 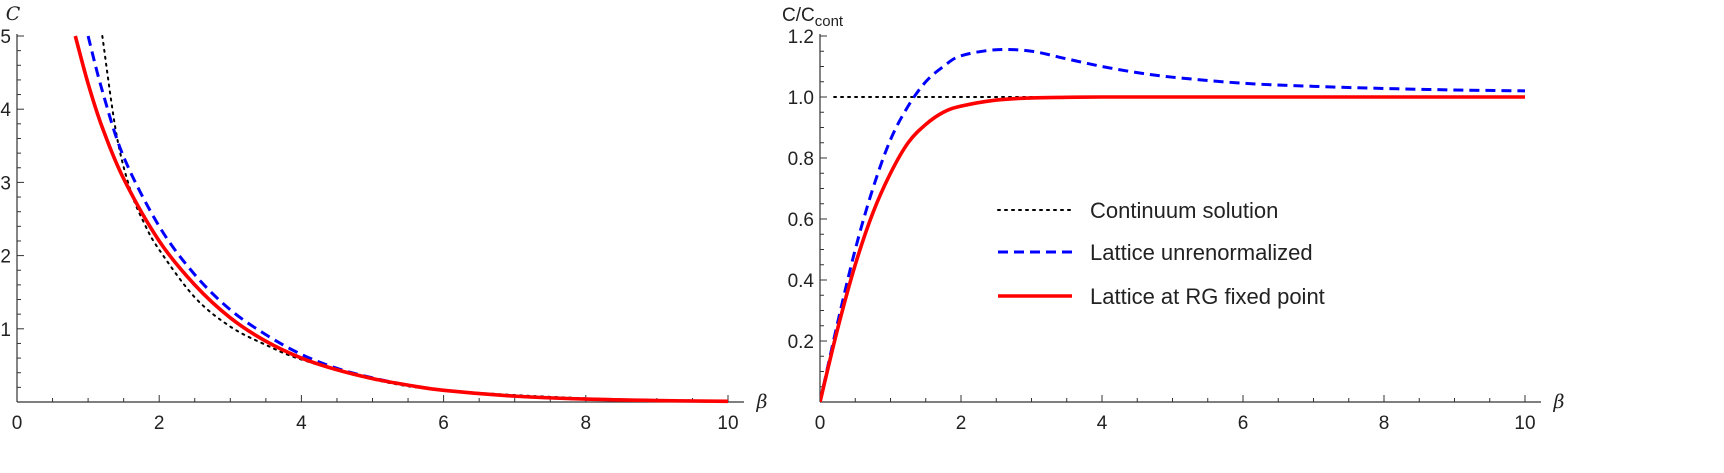 I want to click on y-axis-title: C, so click(x=13, y=14).